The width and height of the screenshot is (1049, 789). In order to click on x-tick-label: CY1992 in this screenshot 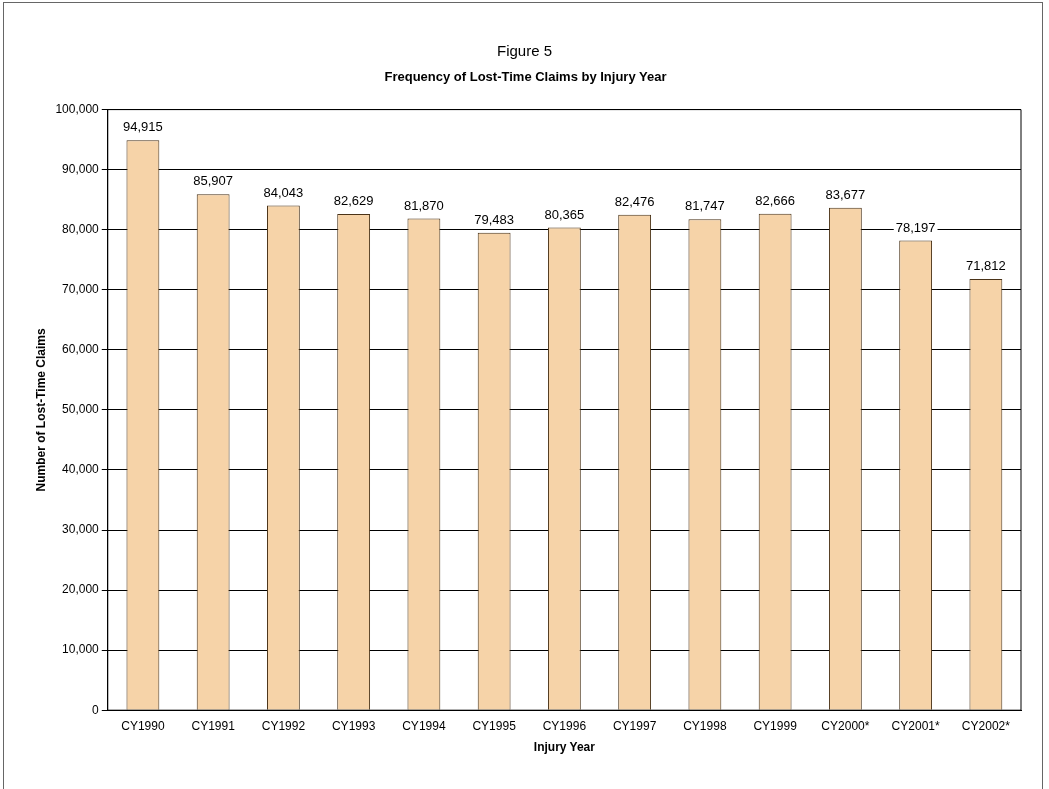, I will do `click(283, 725)`.